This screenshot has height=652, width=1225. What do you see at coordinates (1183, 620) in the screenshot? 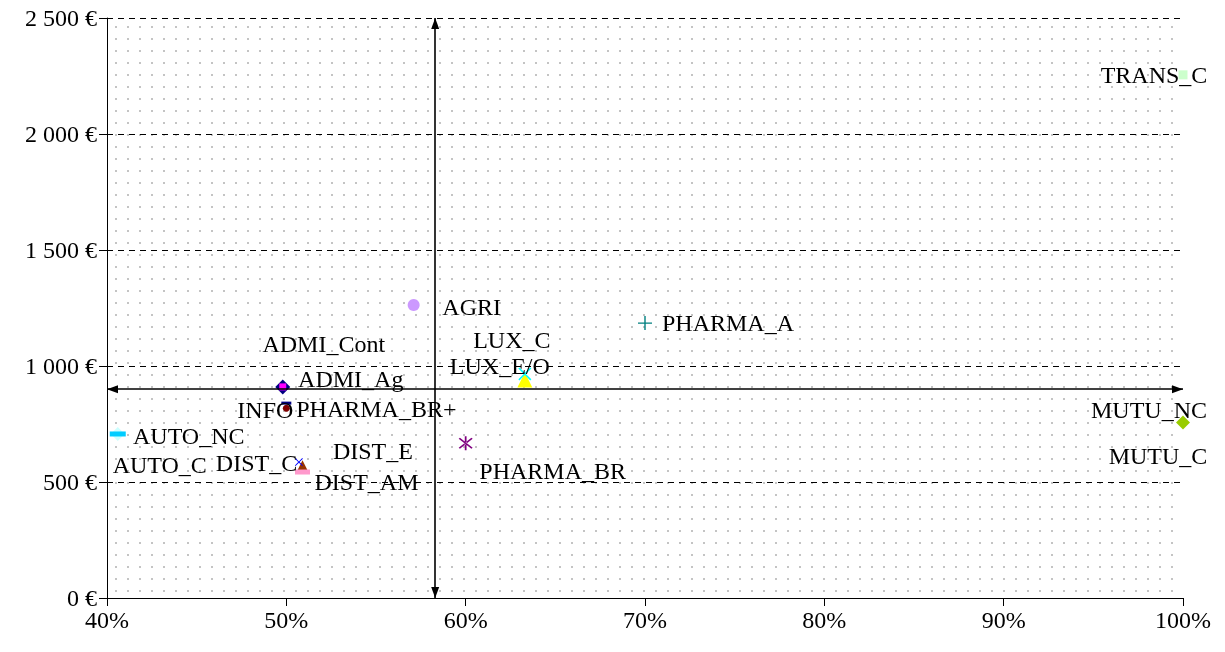
I see `x-tick-label: 100%` at bounding box center [1183, 620].